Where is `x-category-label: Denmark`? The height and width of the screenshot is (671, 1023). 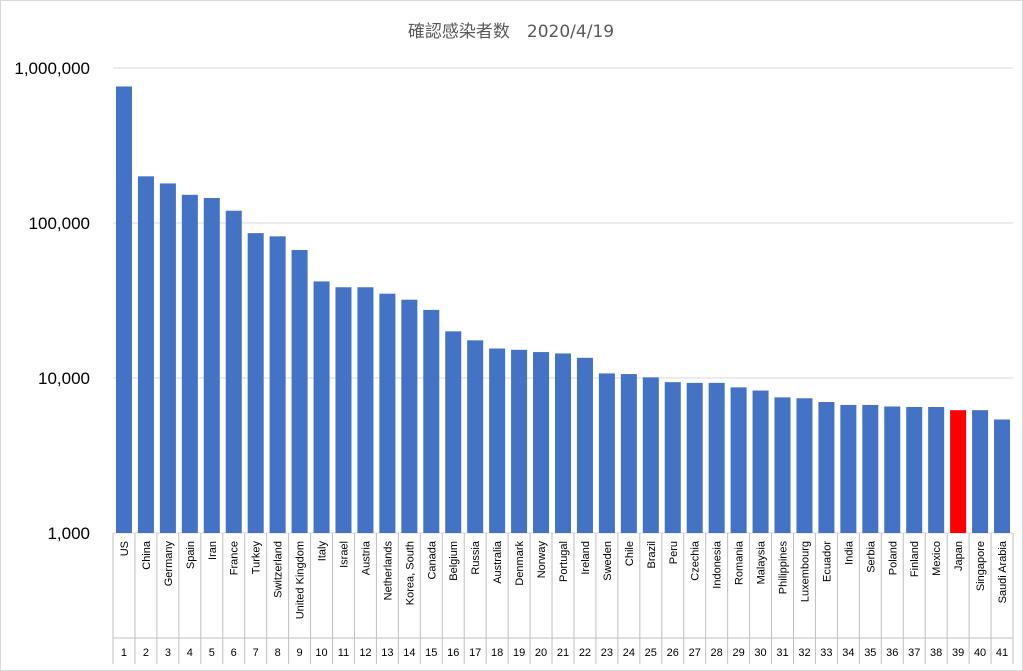
x-category-label: Denmark is located at coordinates (520, 563).